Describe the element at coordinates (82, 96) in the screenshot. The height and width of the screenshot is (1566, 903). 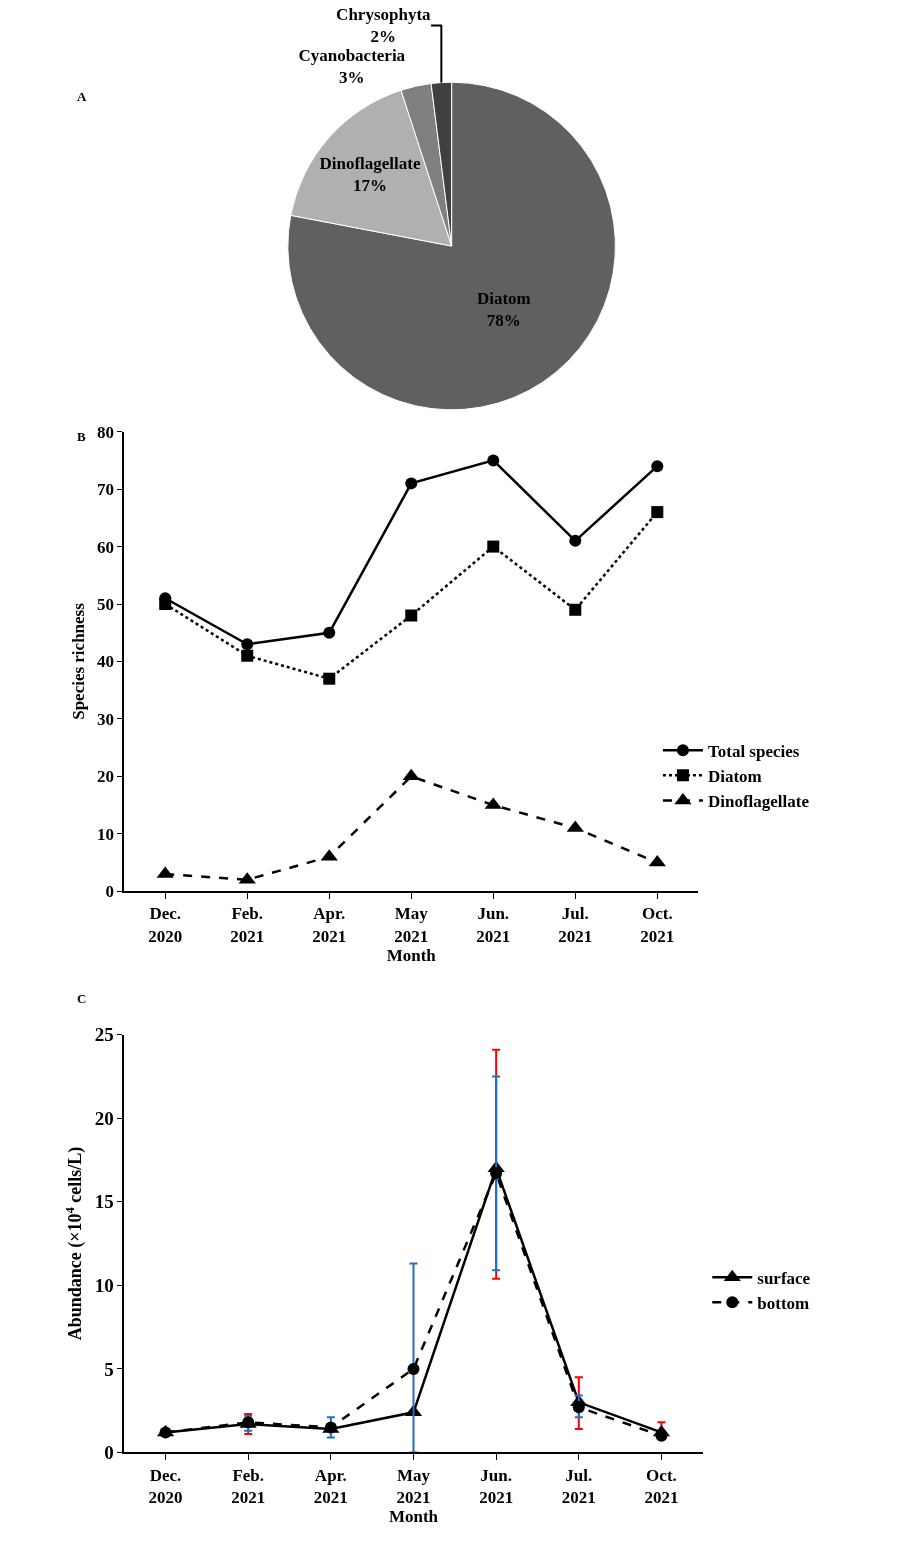
I see `text: A` at that location.